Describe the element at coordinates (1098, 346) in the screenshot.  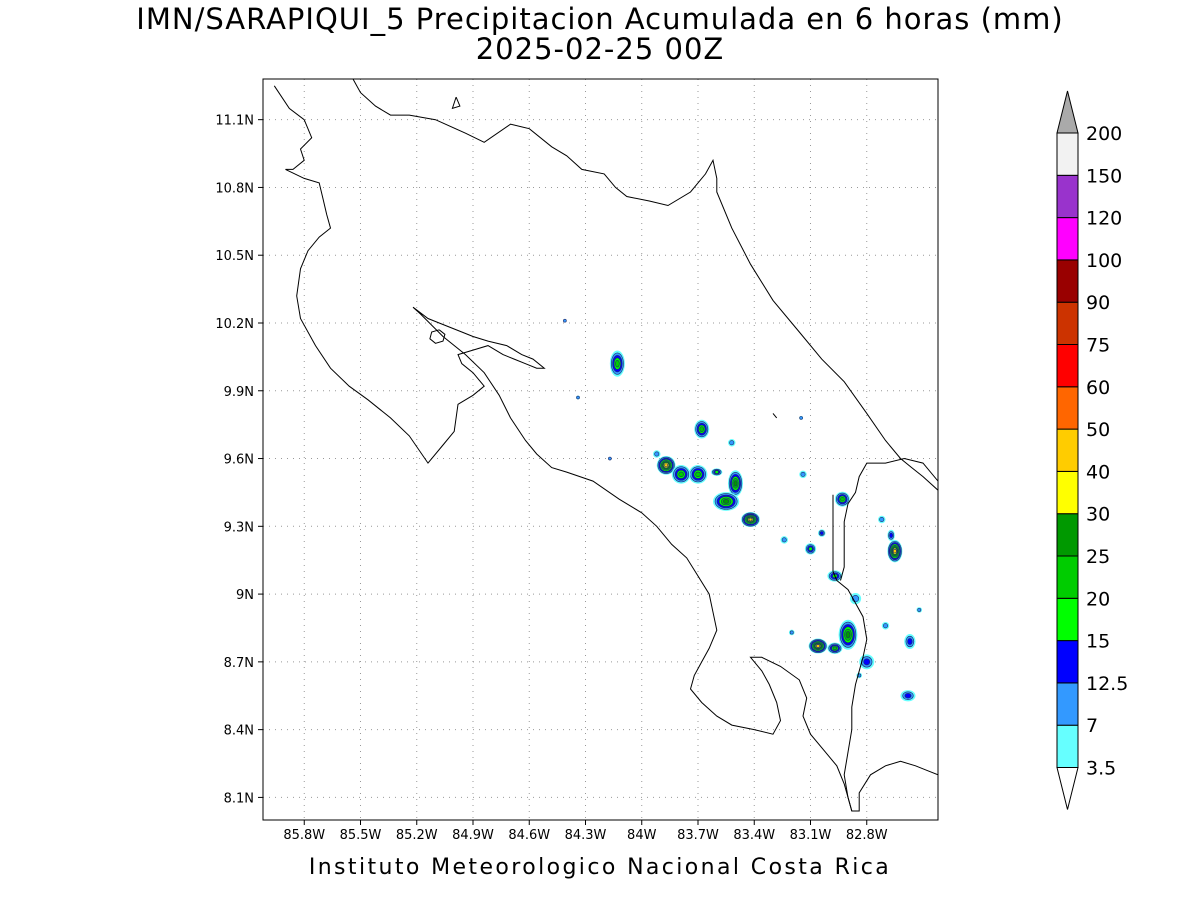
I see `colorbar-label: 75` at that location.